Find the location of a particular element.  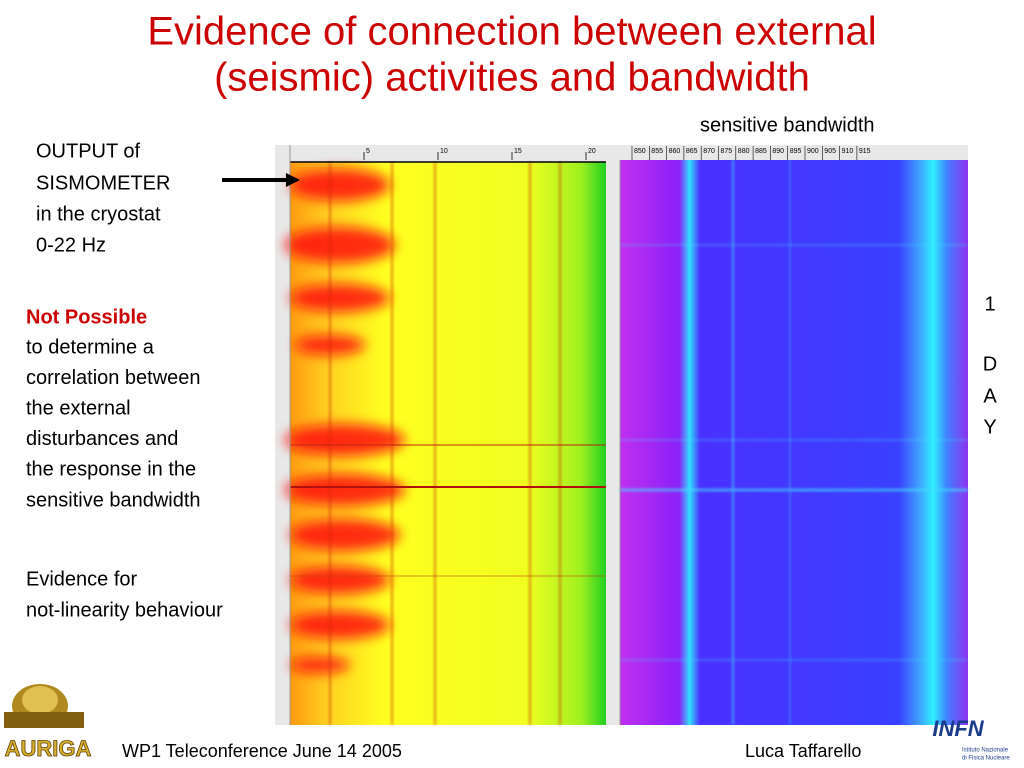

infn-name: Istituto Nazionale is located at coordinates (985, 751).